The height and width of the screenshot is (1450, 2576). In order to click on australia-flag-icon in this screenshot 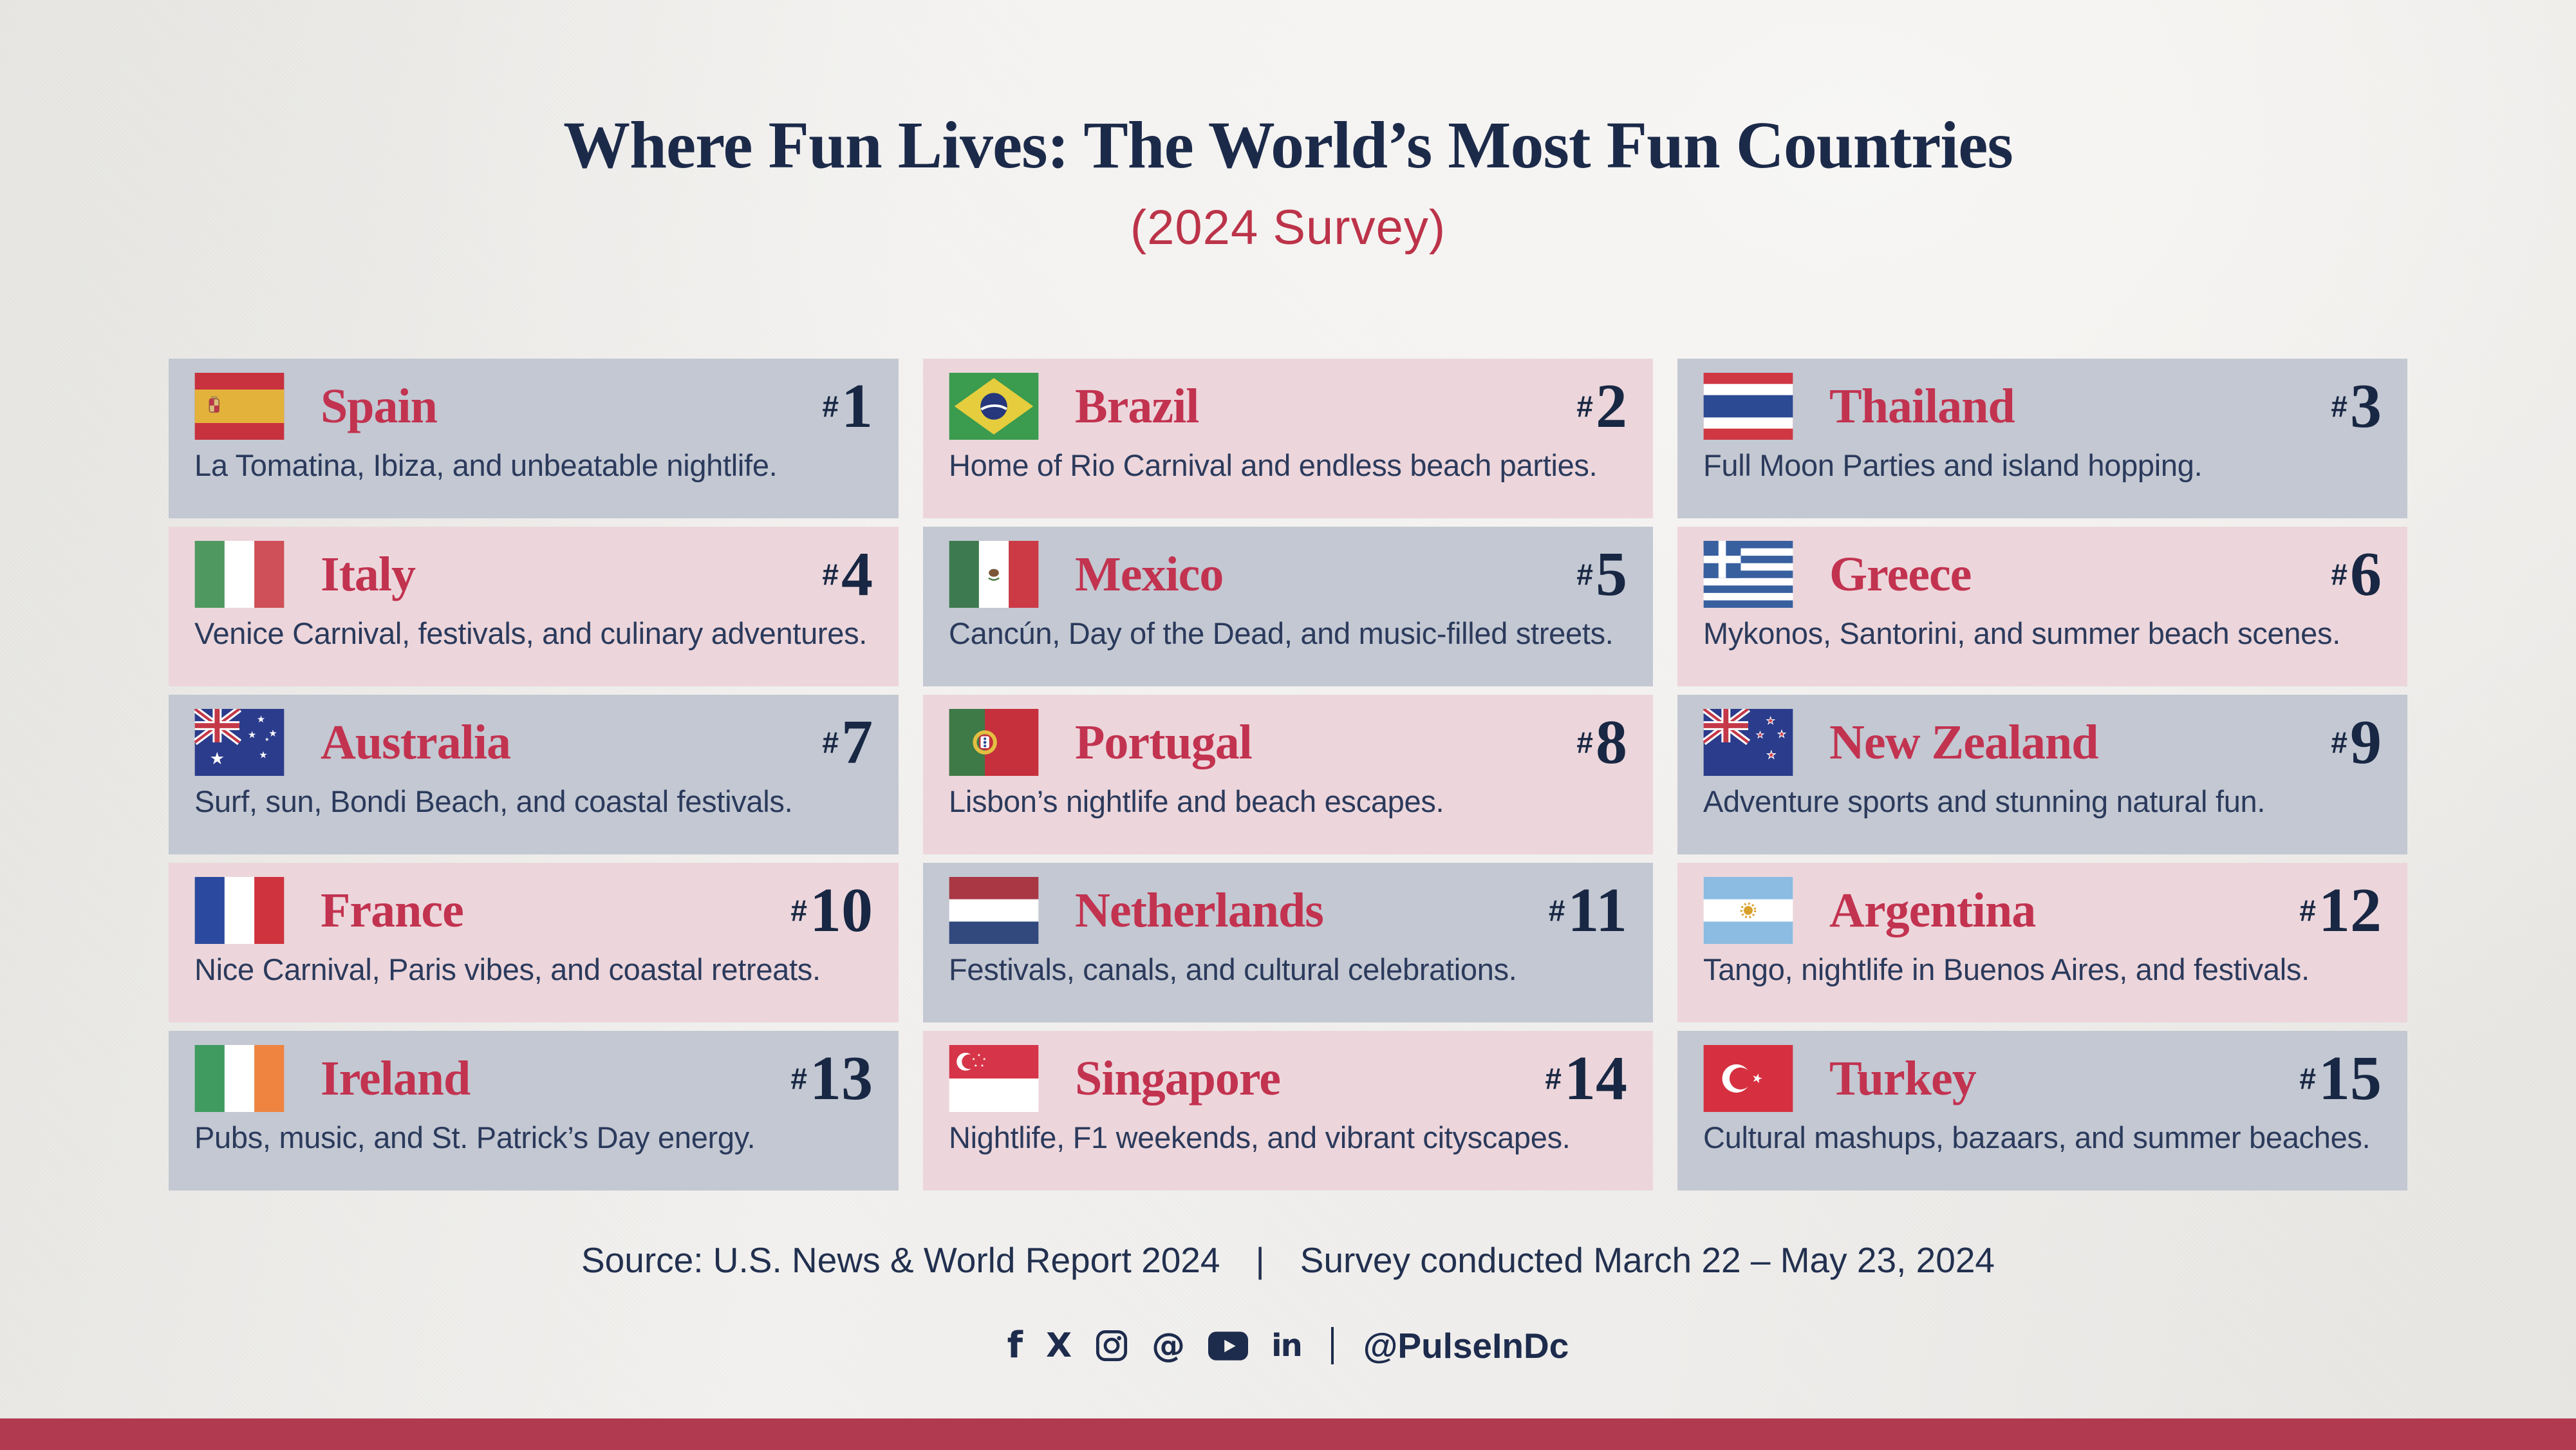, I will do `click(239, 742)`.